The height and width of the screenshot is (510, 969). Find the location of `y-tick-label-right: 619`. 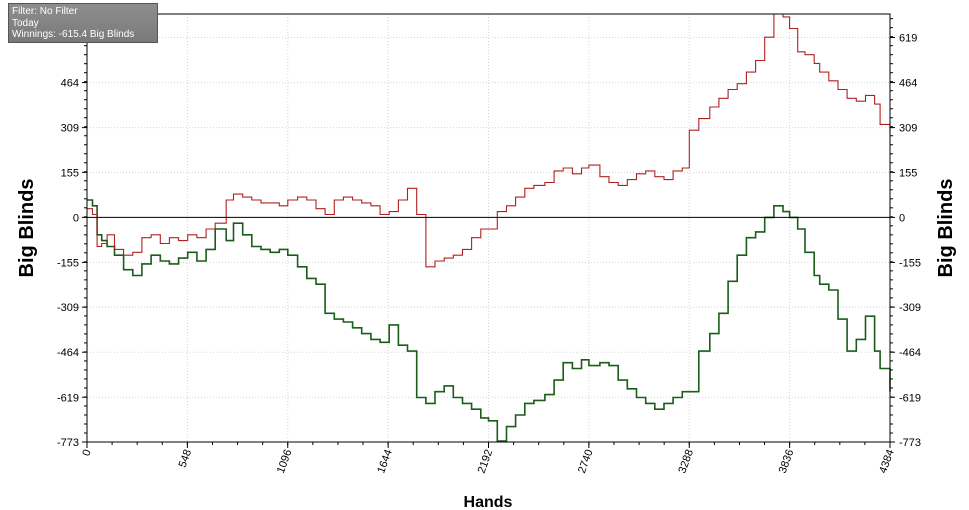

y-tick-label-right: 619 is located at coordinates (908, 39).